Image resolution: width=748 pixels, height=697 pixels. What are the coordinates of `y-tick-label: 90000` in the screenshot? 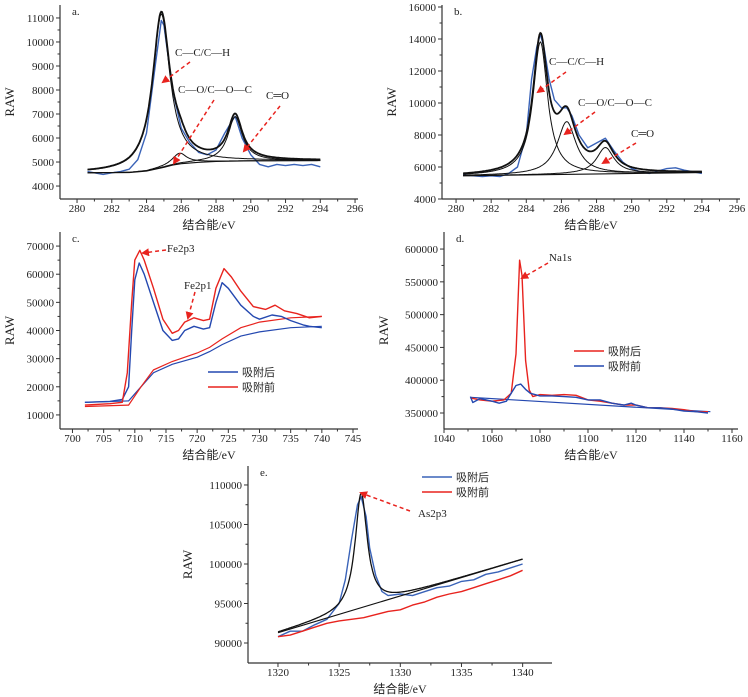 It's located at (229, 644).